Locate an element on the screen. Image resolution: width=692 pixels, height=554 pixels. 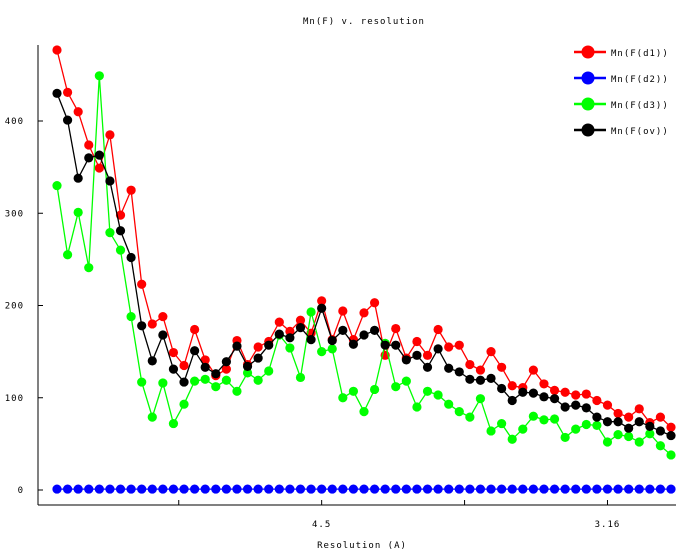
legend-entry: Mn(F(d1)) is located at coordinates (621, 52).